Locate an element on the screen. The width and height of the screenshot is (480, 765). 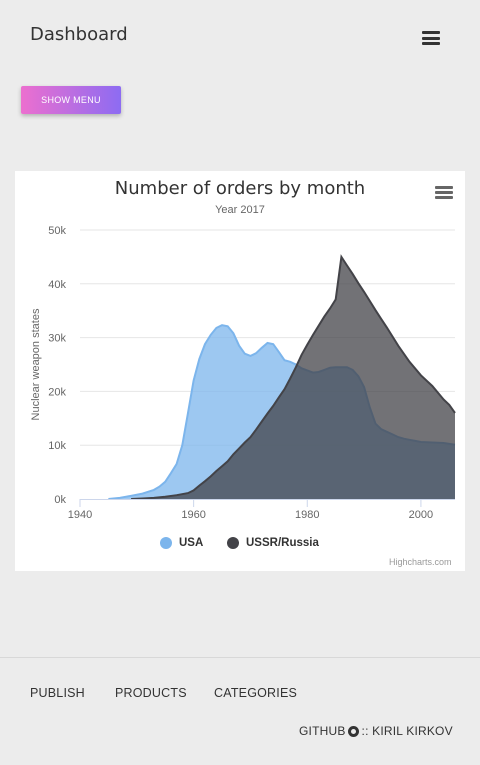
legend-label-usa: USA is located at coordinates (191, 543).